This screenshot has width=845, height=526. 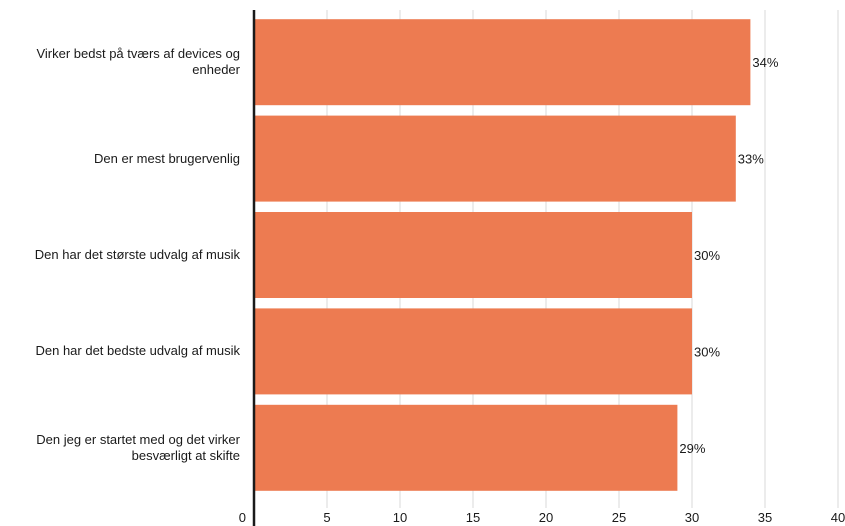 I want to click on data-label-3: 30%, so click(x=707, y=351).